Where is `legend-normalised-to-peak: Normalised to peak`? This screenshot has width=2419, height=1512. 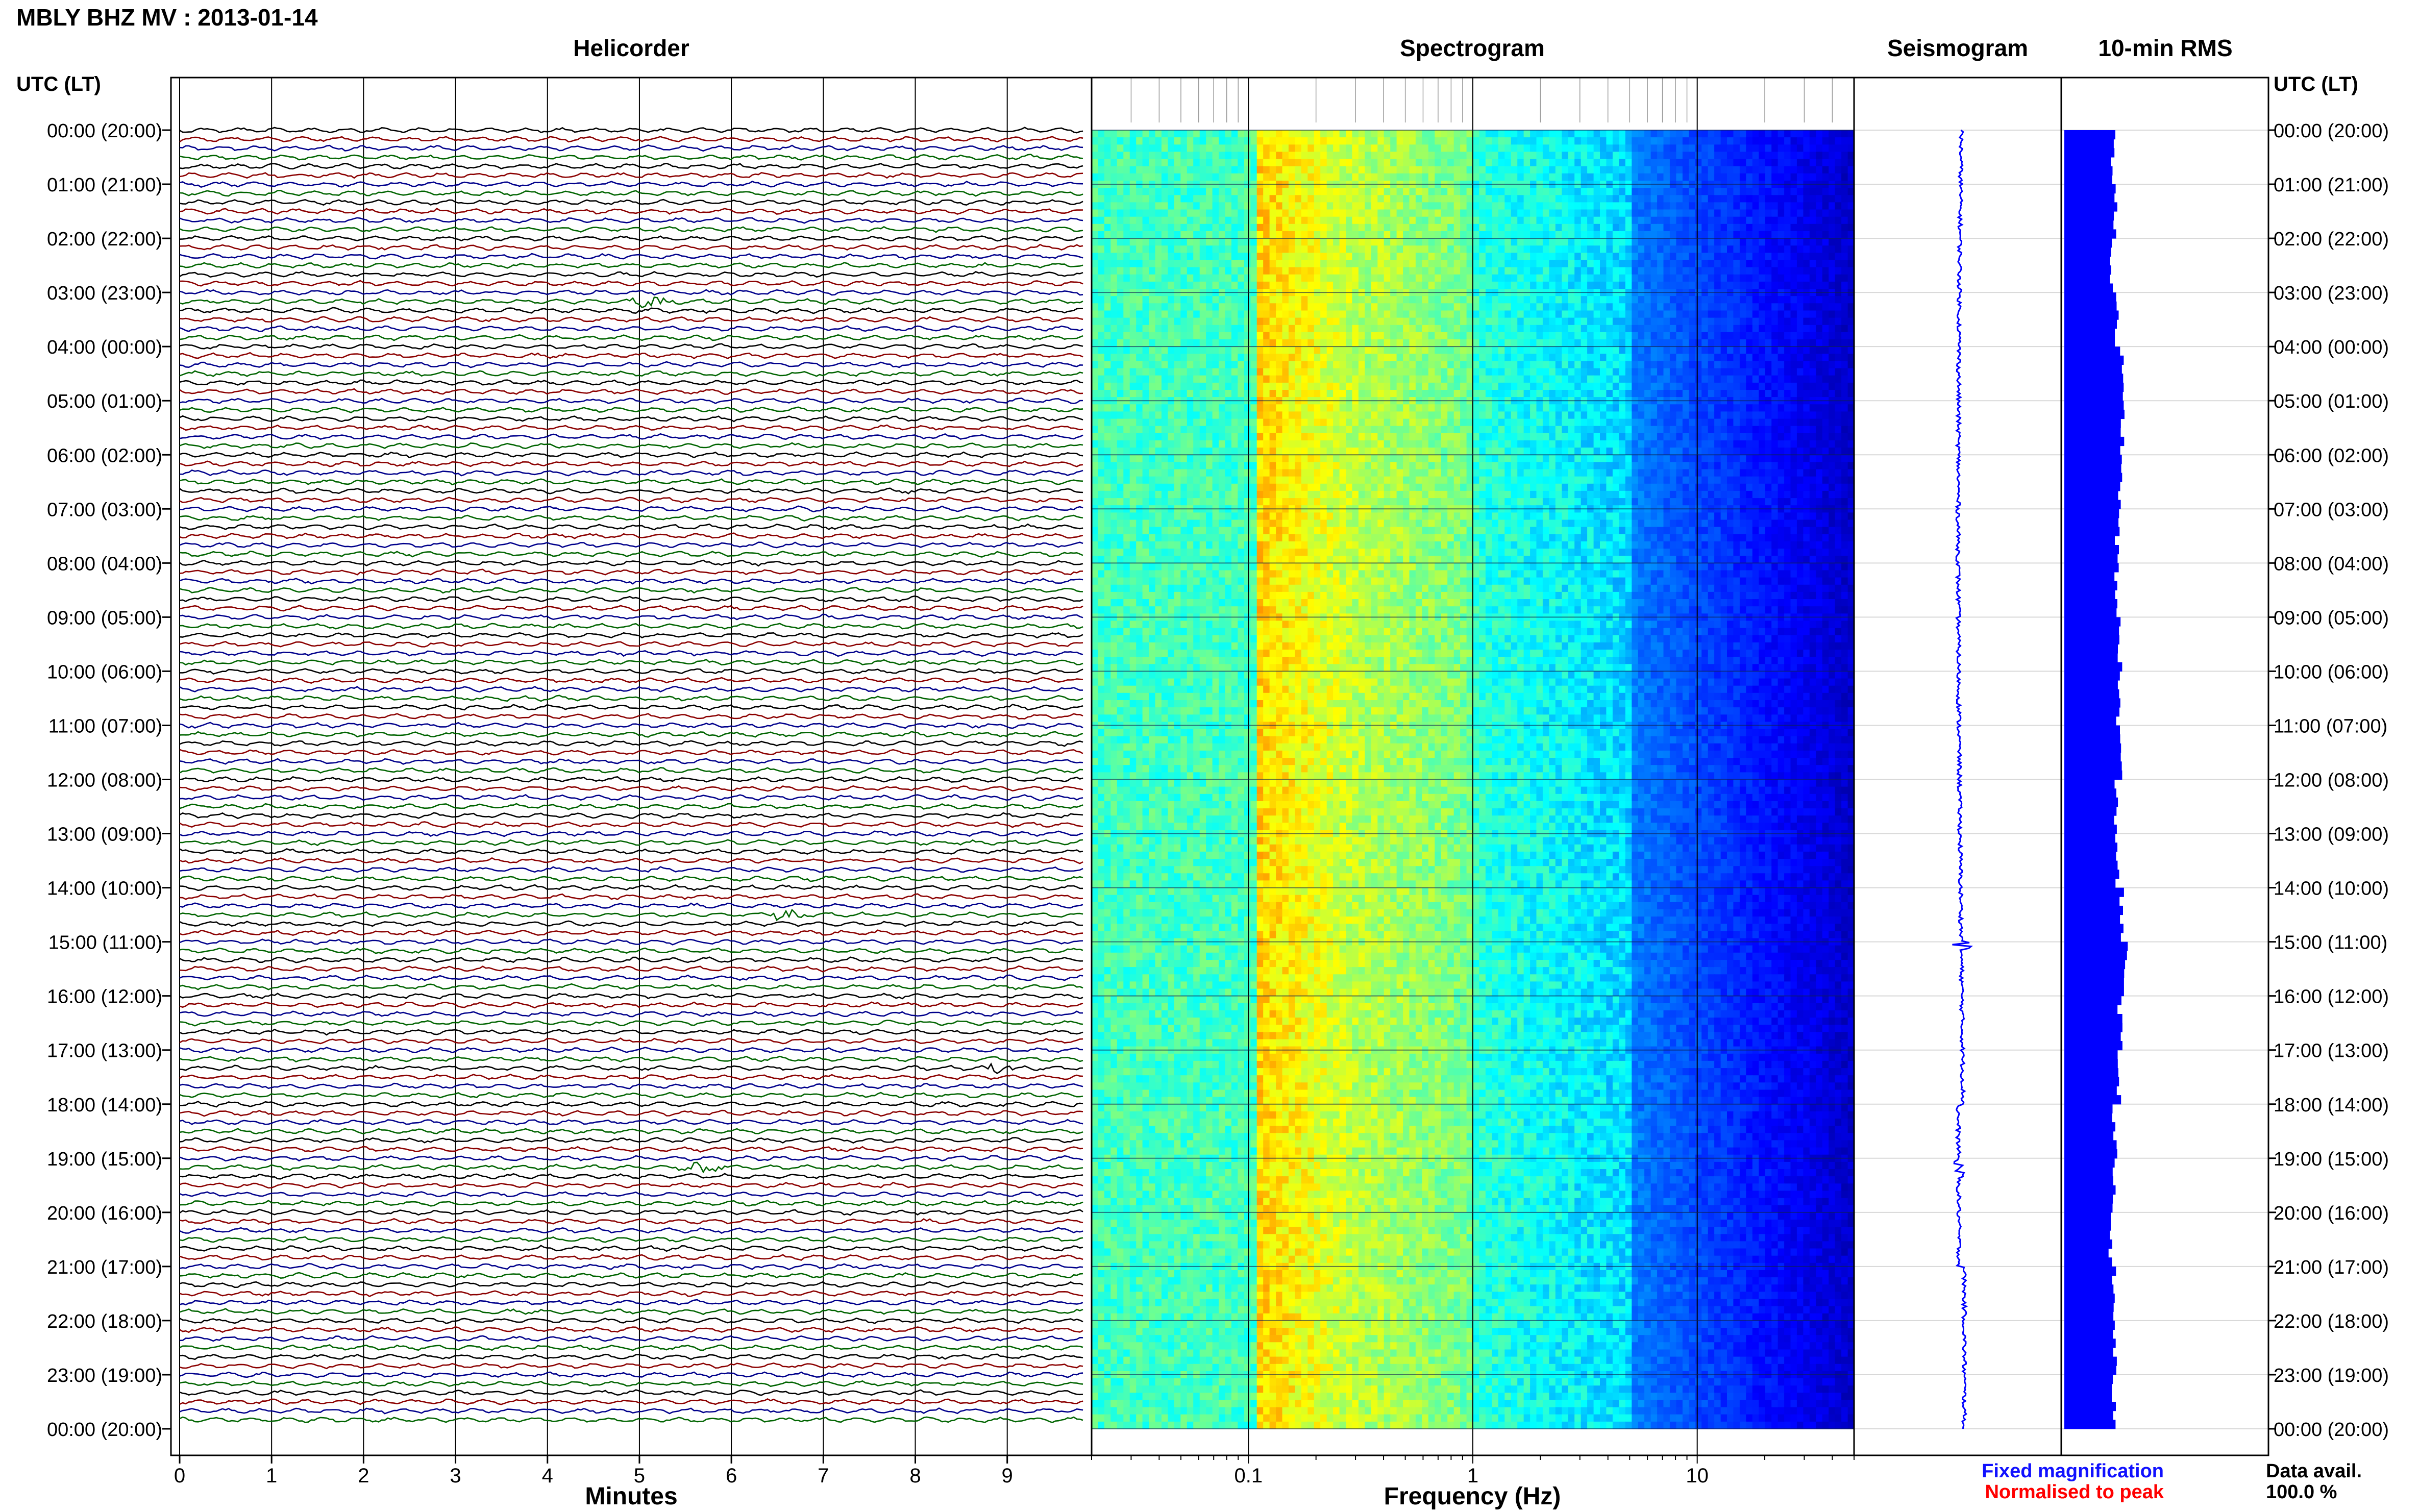
legend-normalised-to-peak: Normalised to peak is located at coordinates (2074, 1492).